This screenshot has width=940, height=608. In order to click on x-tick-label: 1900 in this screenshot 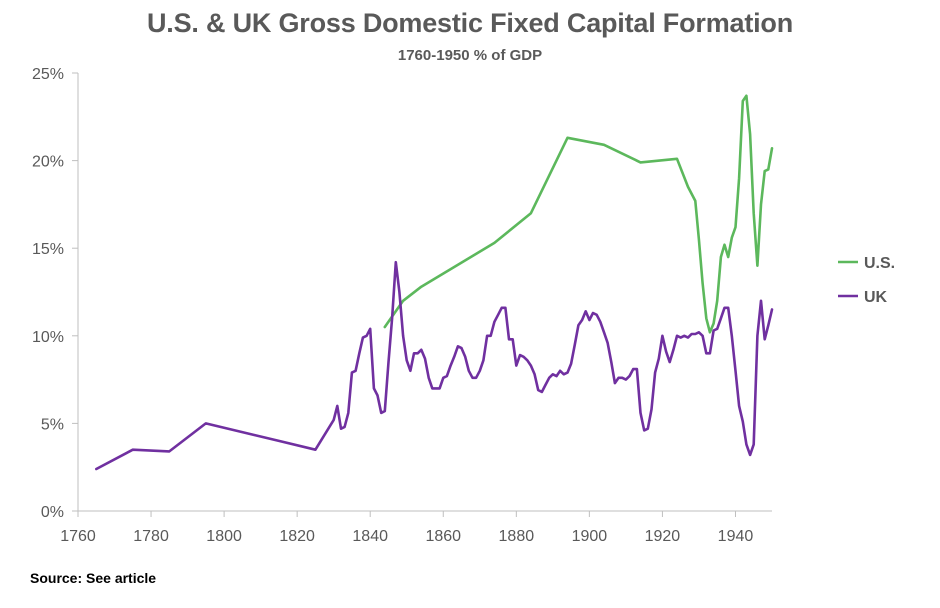, I will do `click(590, 536)`.